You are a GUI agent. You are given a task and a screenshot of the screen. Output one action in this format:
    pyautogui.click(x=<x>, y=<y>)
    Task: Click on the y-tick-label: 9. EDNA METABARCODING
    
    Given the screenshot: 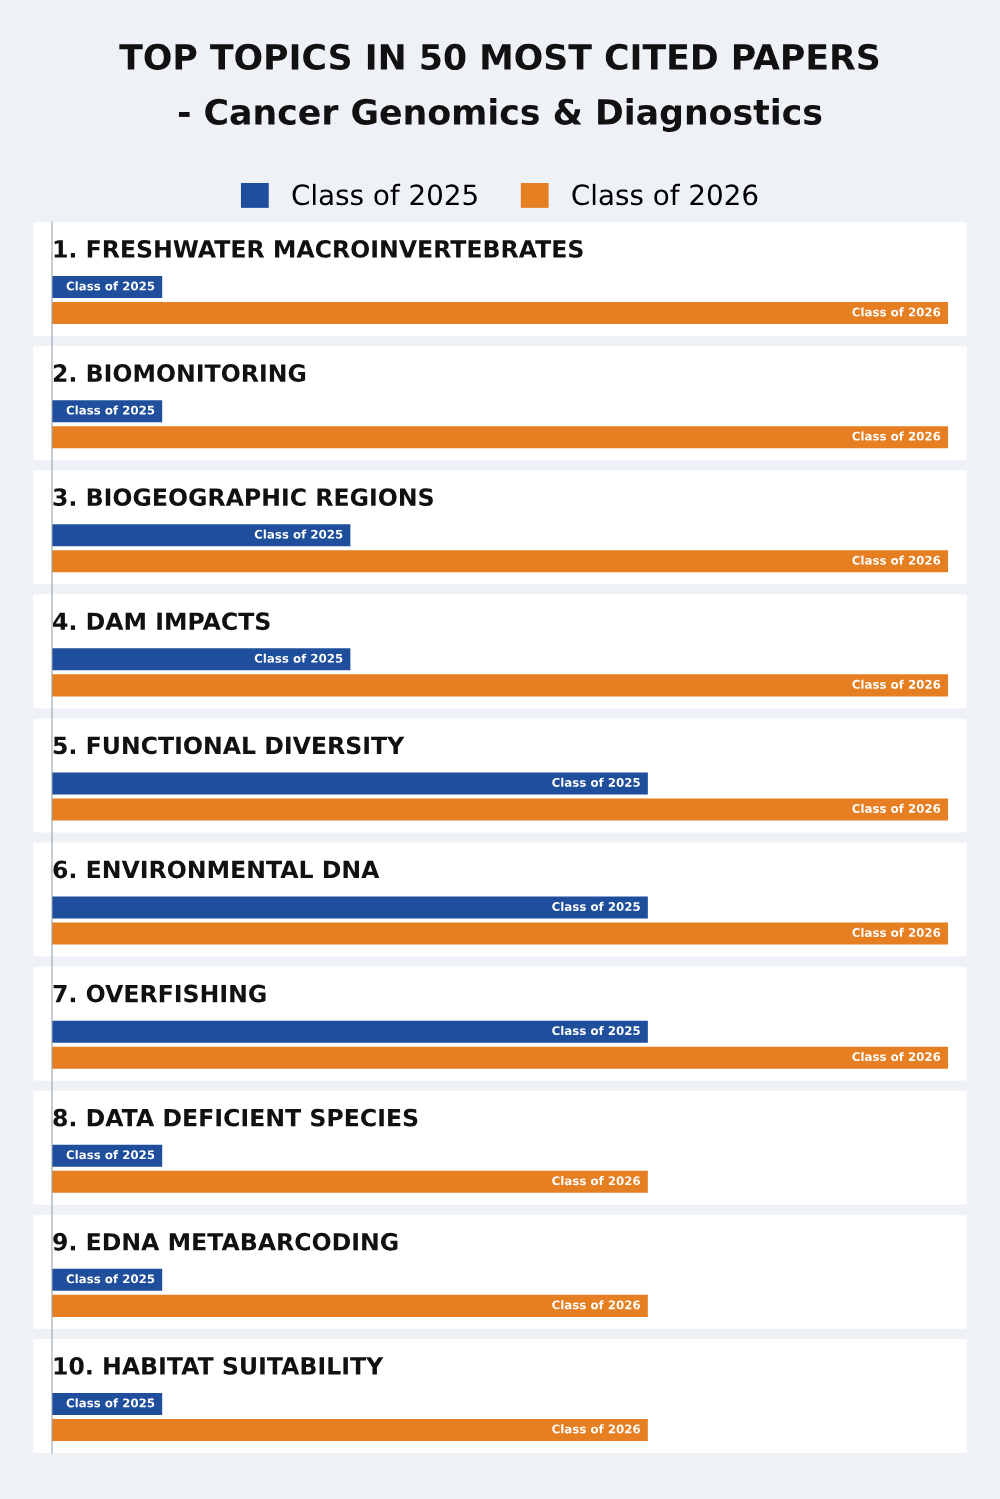 What is the action you would take?
    pyautogui.click(x=225, y=1241)
    